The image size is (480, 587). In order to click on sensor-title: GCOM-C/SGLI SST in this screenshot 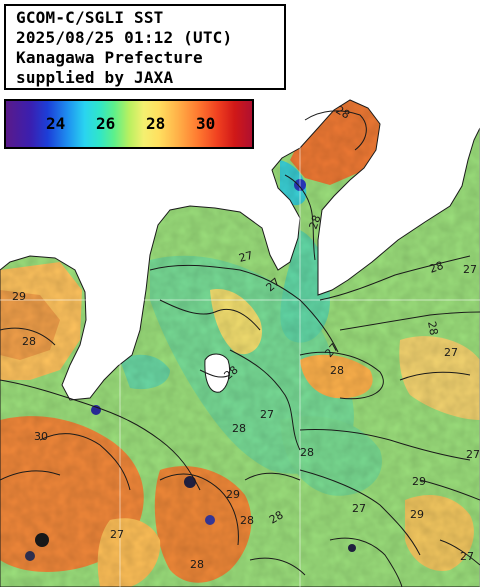, I will do `click(90, 17)`.